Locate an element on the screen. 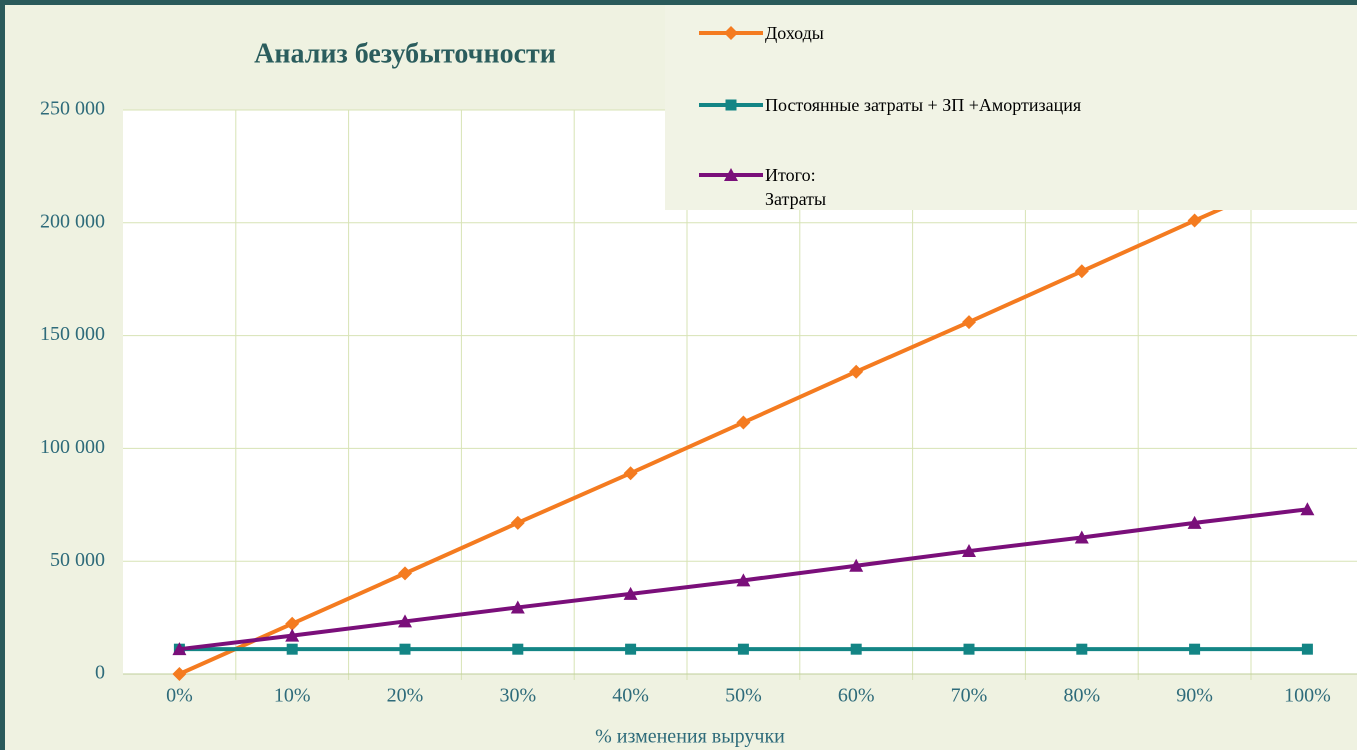 This screenshot has height=750, width=1357. y-tick-label: 200 000 is located at coordinates (72, 221).